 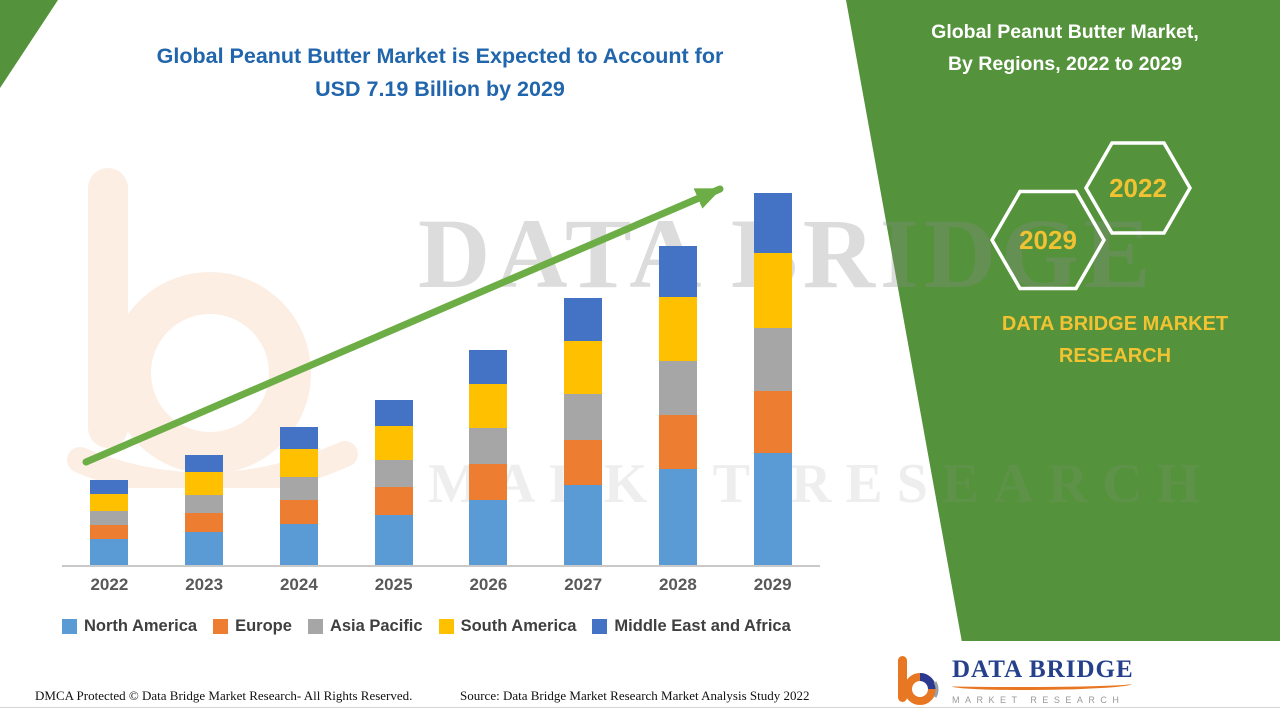 I want to click on bar-segment-europe-2028, so click(x=677, y=442).